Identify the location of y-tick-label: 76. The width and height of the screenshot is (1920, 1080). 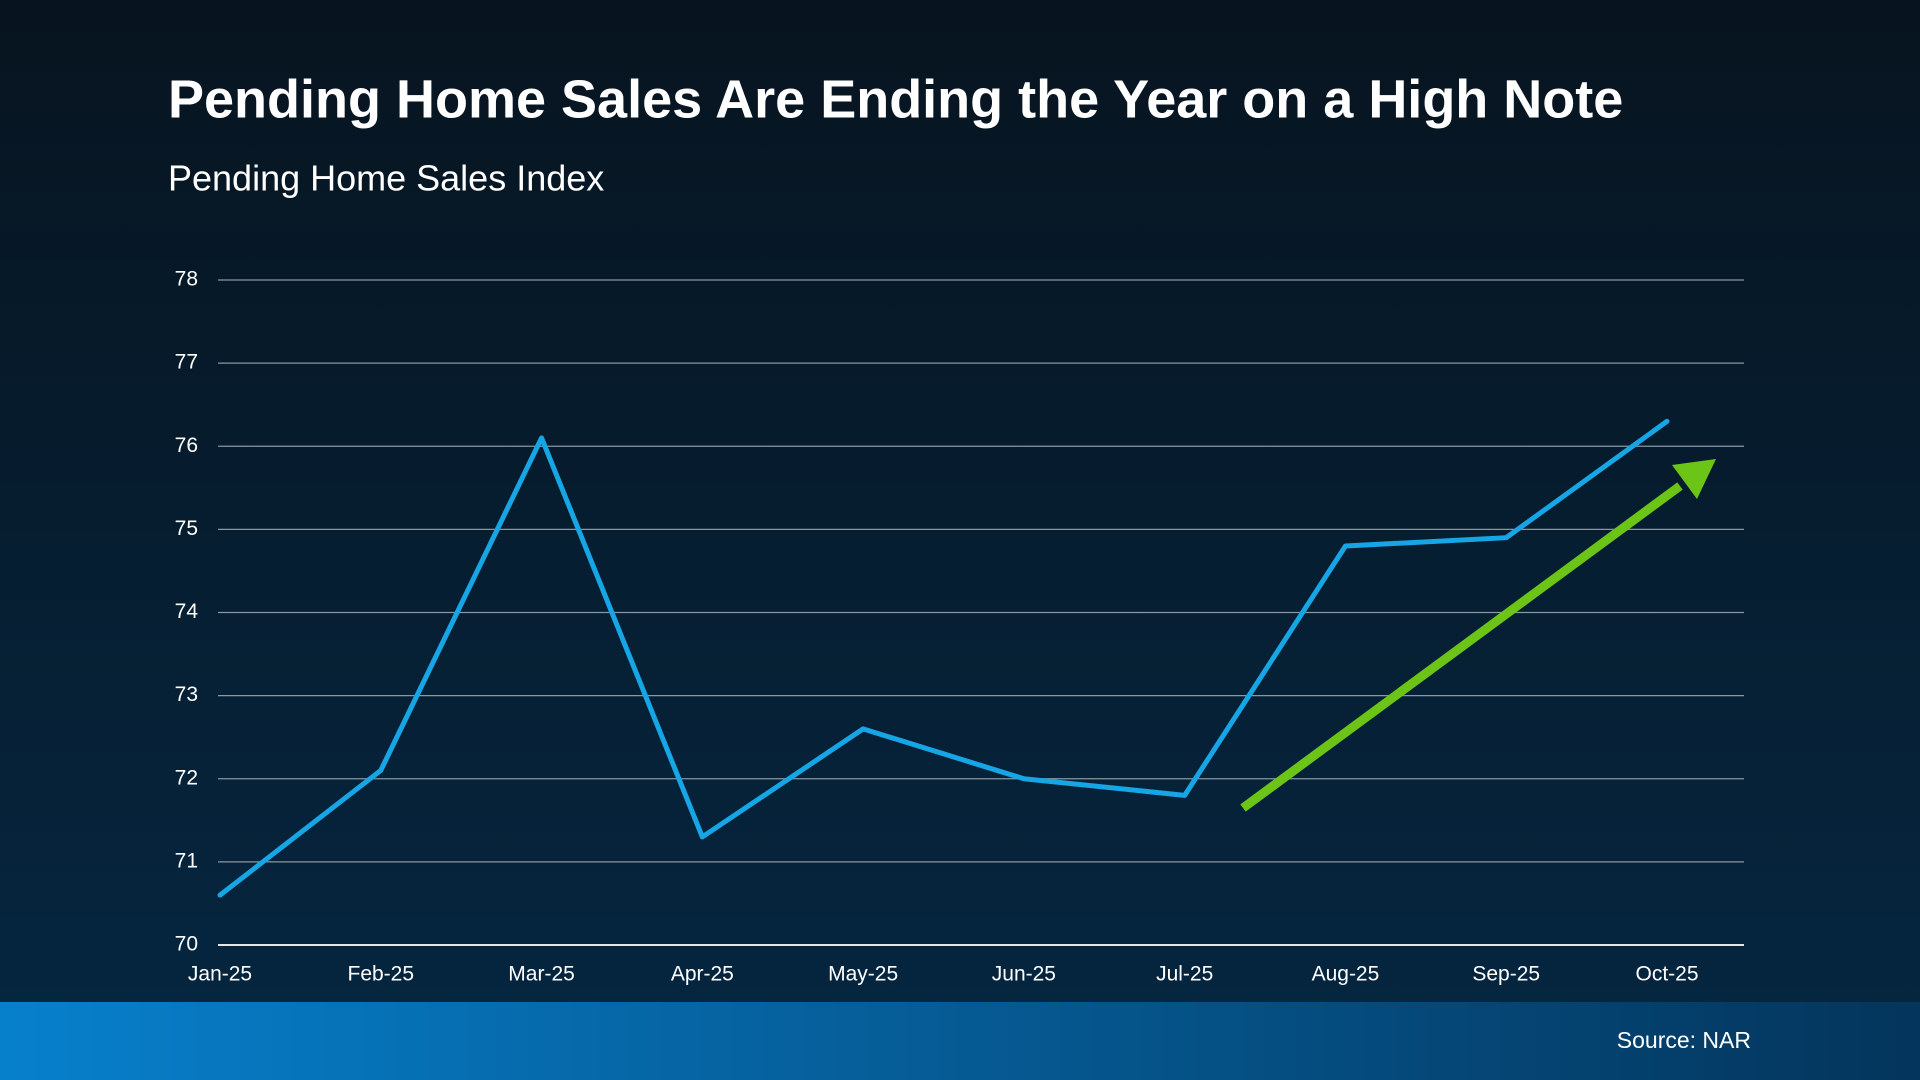
(186, 445).